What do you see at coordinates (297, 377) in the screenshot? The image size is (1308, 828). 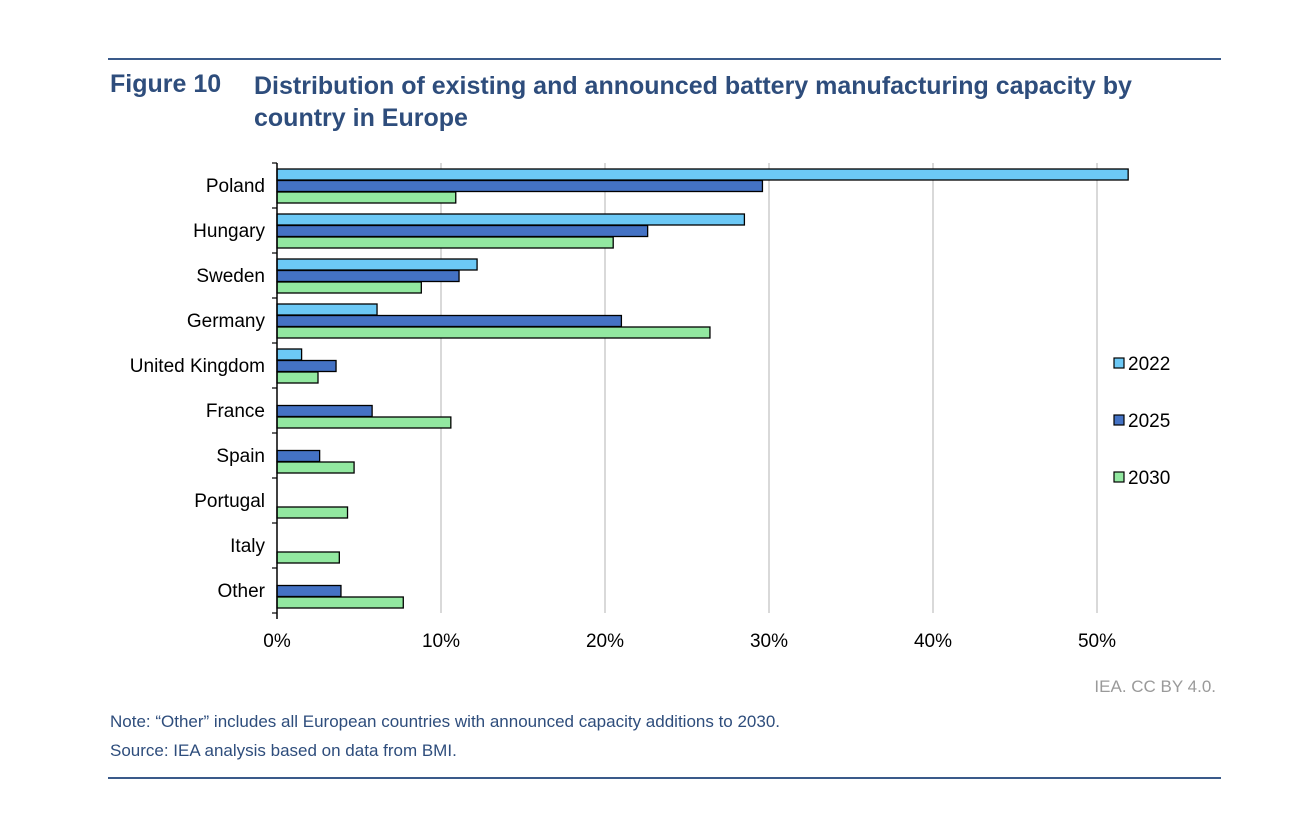 I see `bar-united-kingdom-2030` at bounding box center [297, 377].